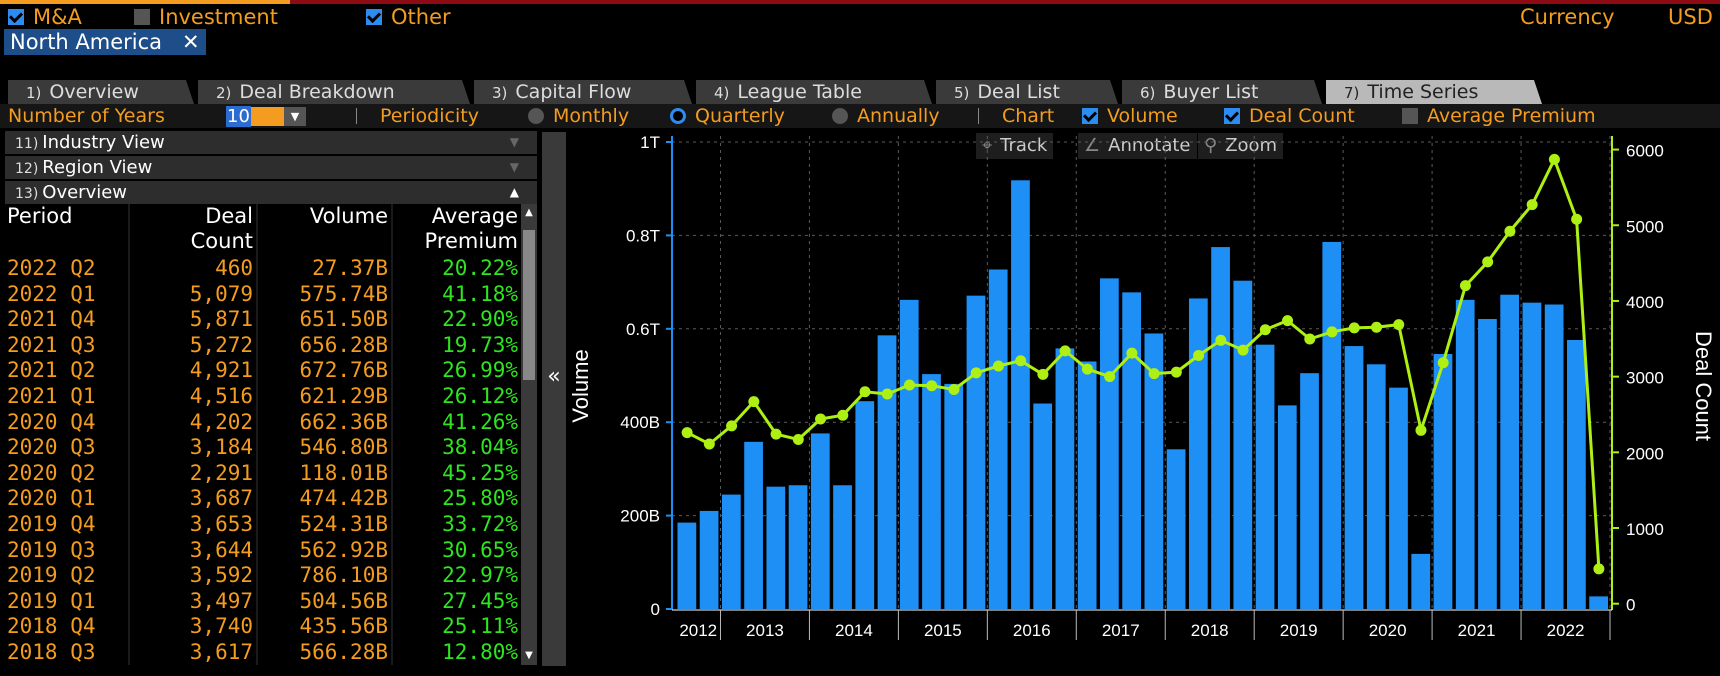  Describe the element at coordinates (101, 92) in the screenshot. I see `tab-overview: 1) Overview` at that location.